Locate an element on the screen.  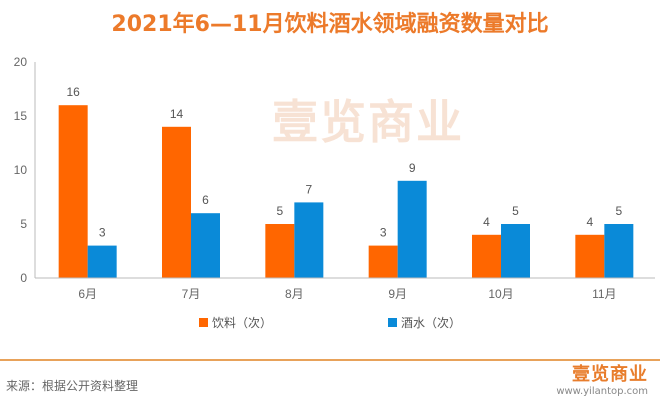
legend-item-liquor: 酒水（次） is located at coordinates (424, 322).